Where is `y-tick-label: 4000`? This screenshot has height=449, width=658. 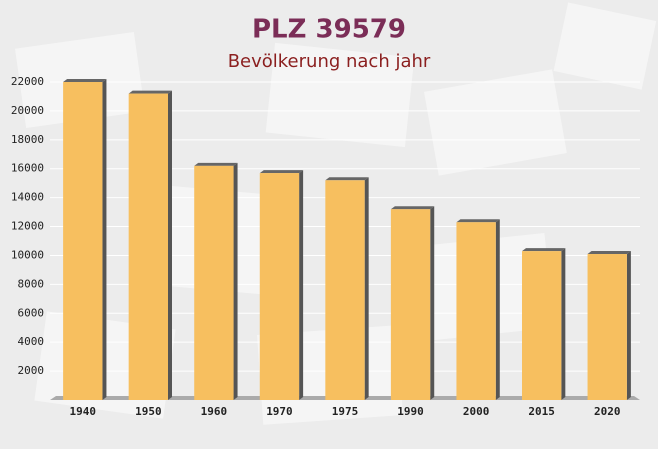 y-tick-label: 4000 is located at coordinates (31, 341).